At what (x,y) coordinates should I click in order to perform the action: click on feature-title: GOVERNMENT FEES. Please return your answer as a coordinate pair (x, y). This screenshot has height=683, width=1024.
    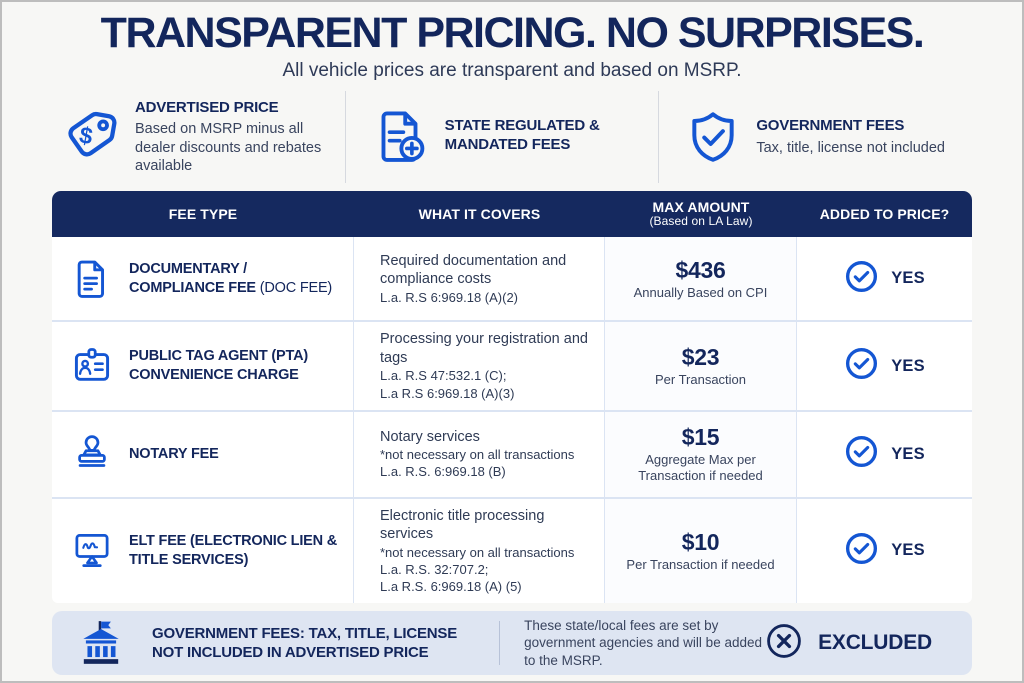
    Looking at the image, I should click on (830, 126).